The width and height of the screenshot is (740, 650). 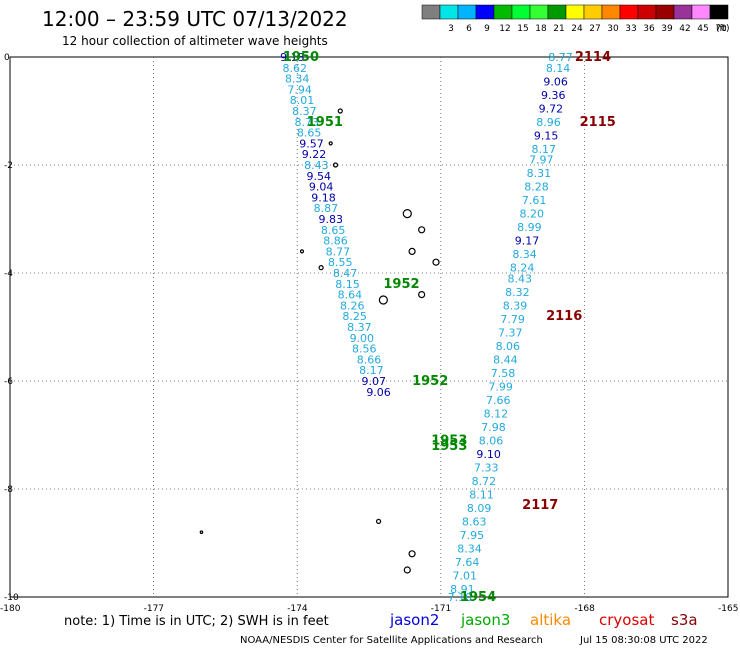 What do you see at coordinates (323, 197) in the screenshot?
I see `data-point-label: 9.18` at bounding box center [323, 197].